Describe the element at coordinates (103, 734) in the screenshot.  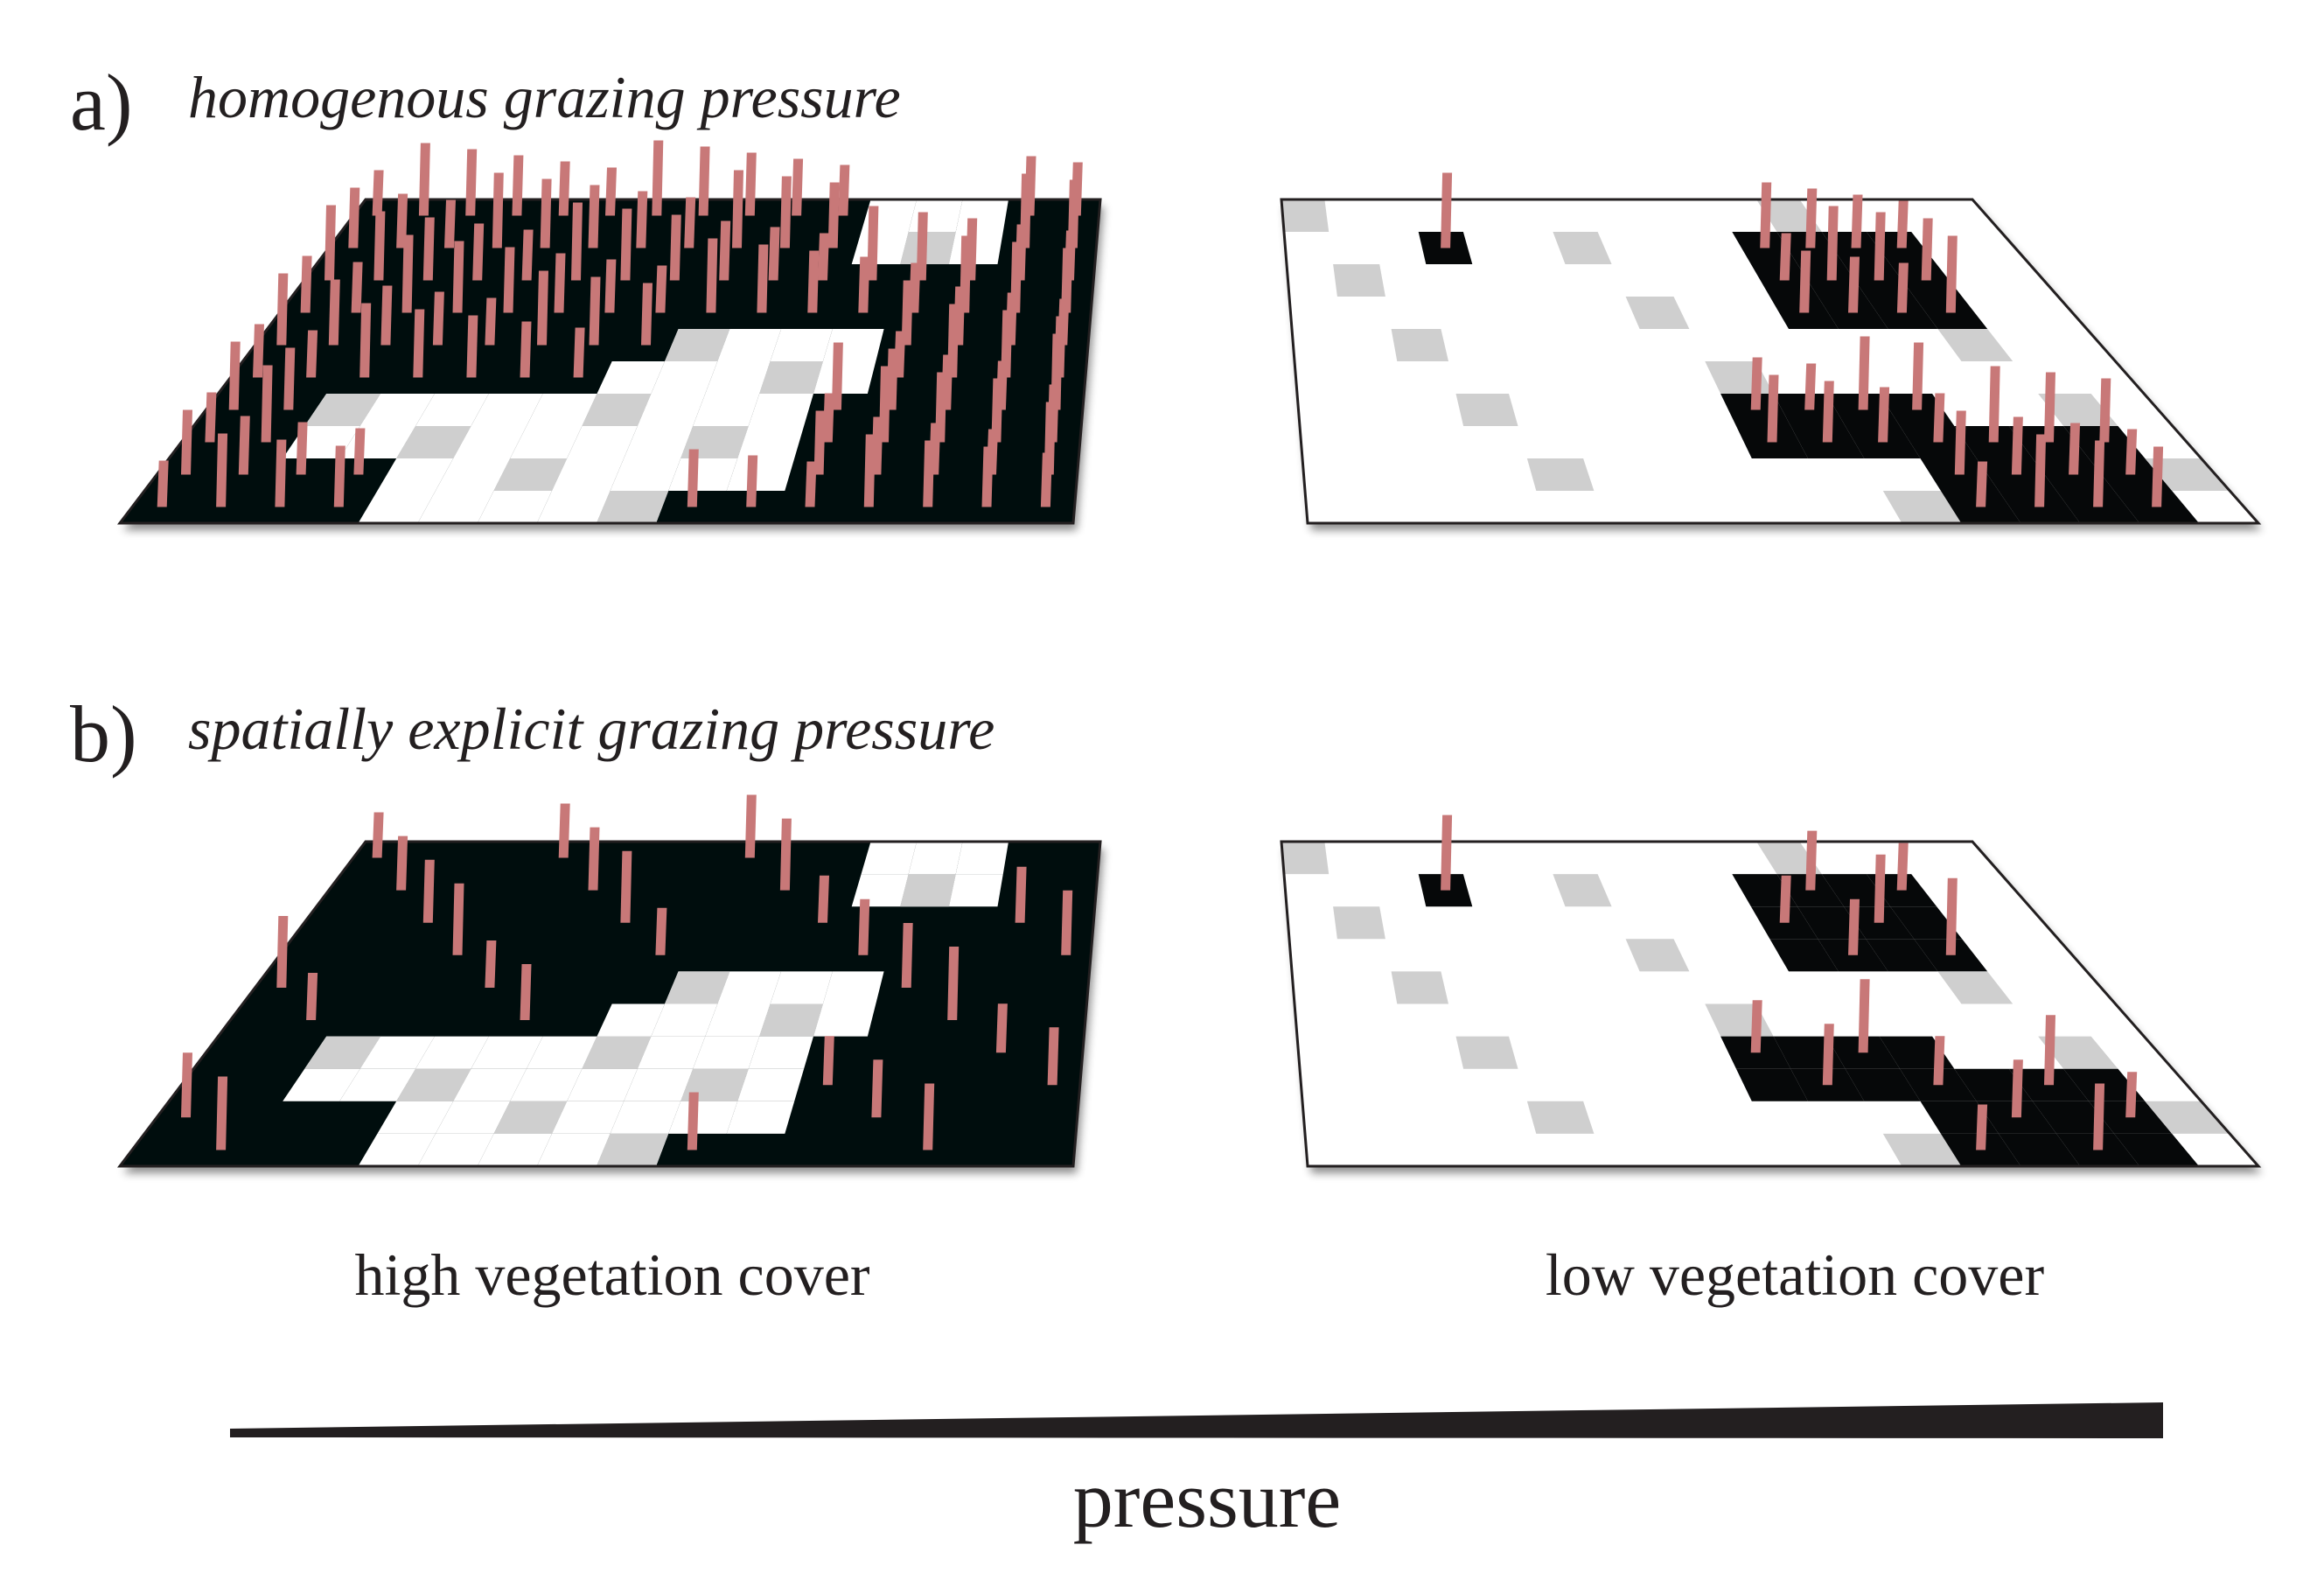
I see `panel-b-letter: b)` at that location.